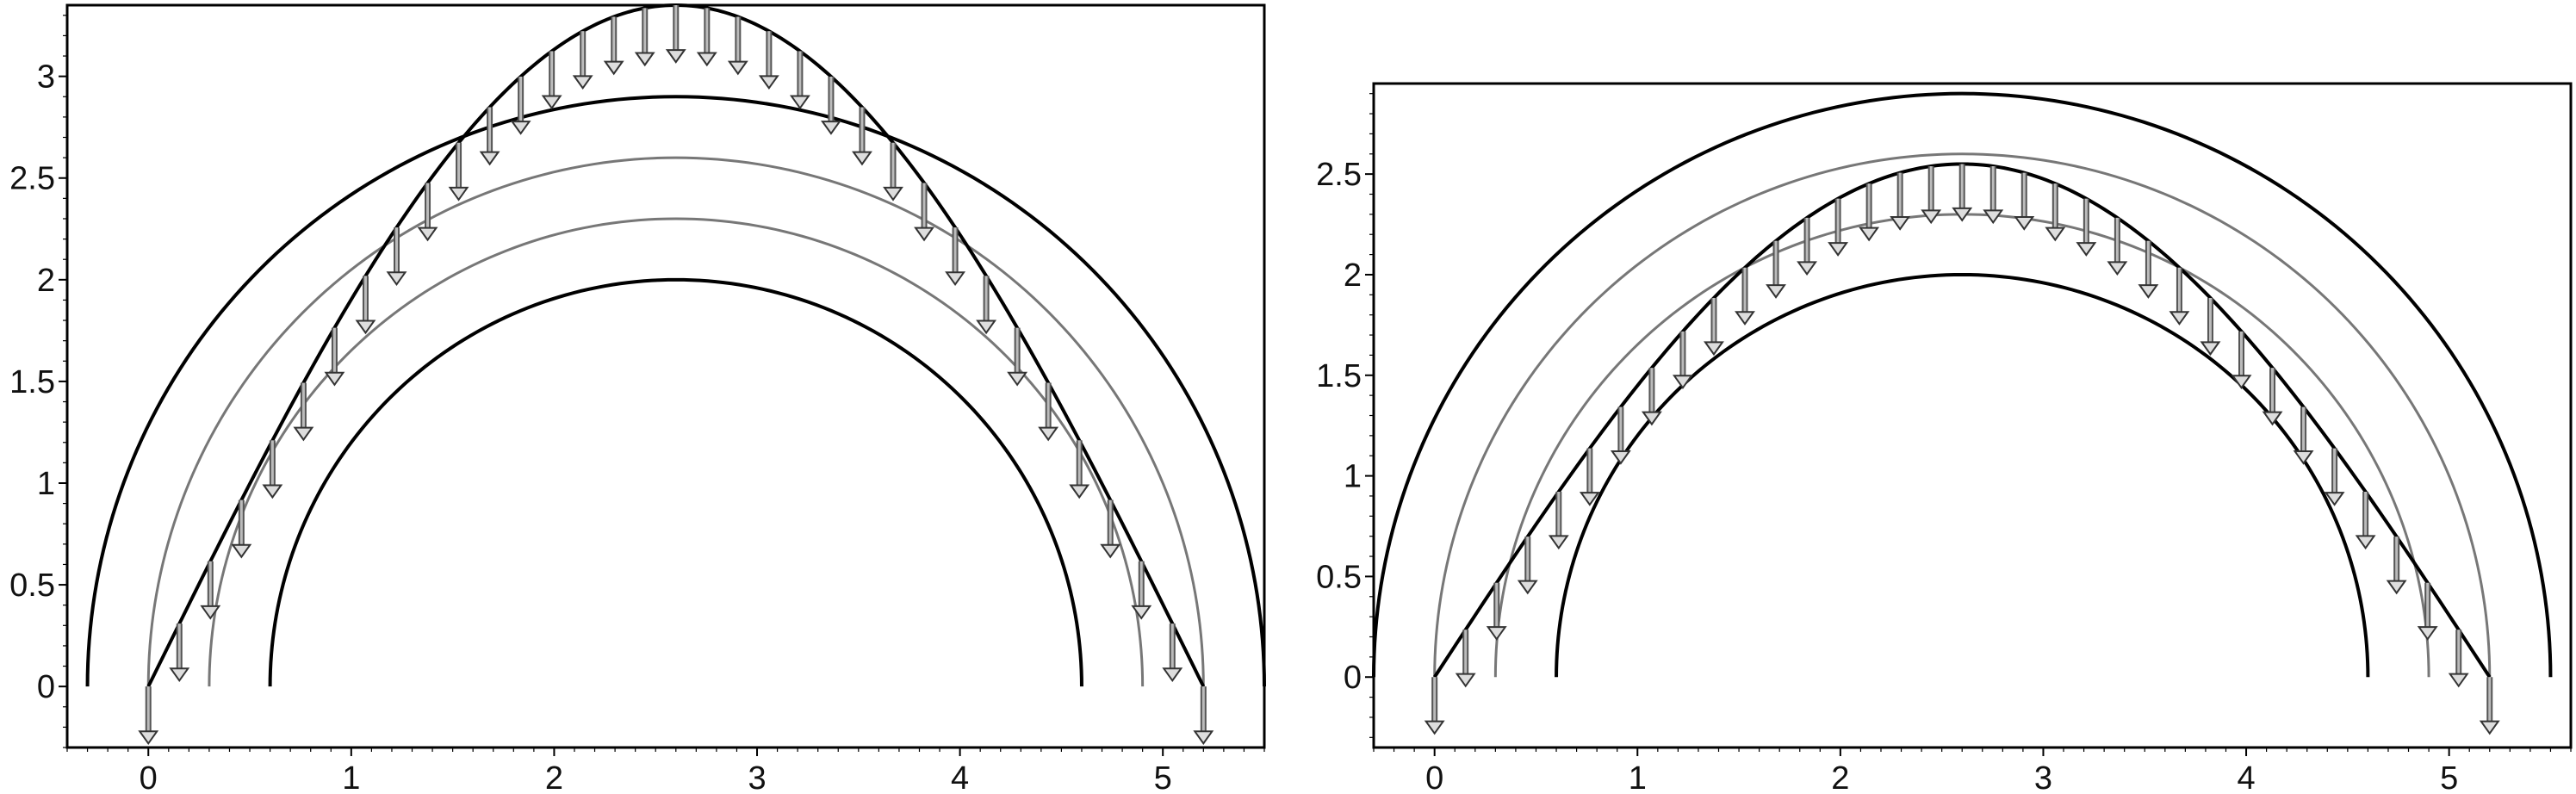 The width and height of the screenshot is (2576, 794). Describe the element at coordinates (1353, 678) in the screenshot. I see `y-tick-label: 0` at that location.